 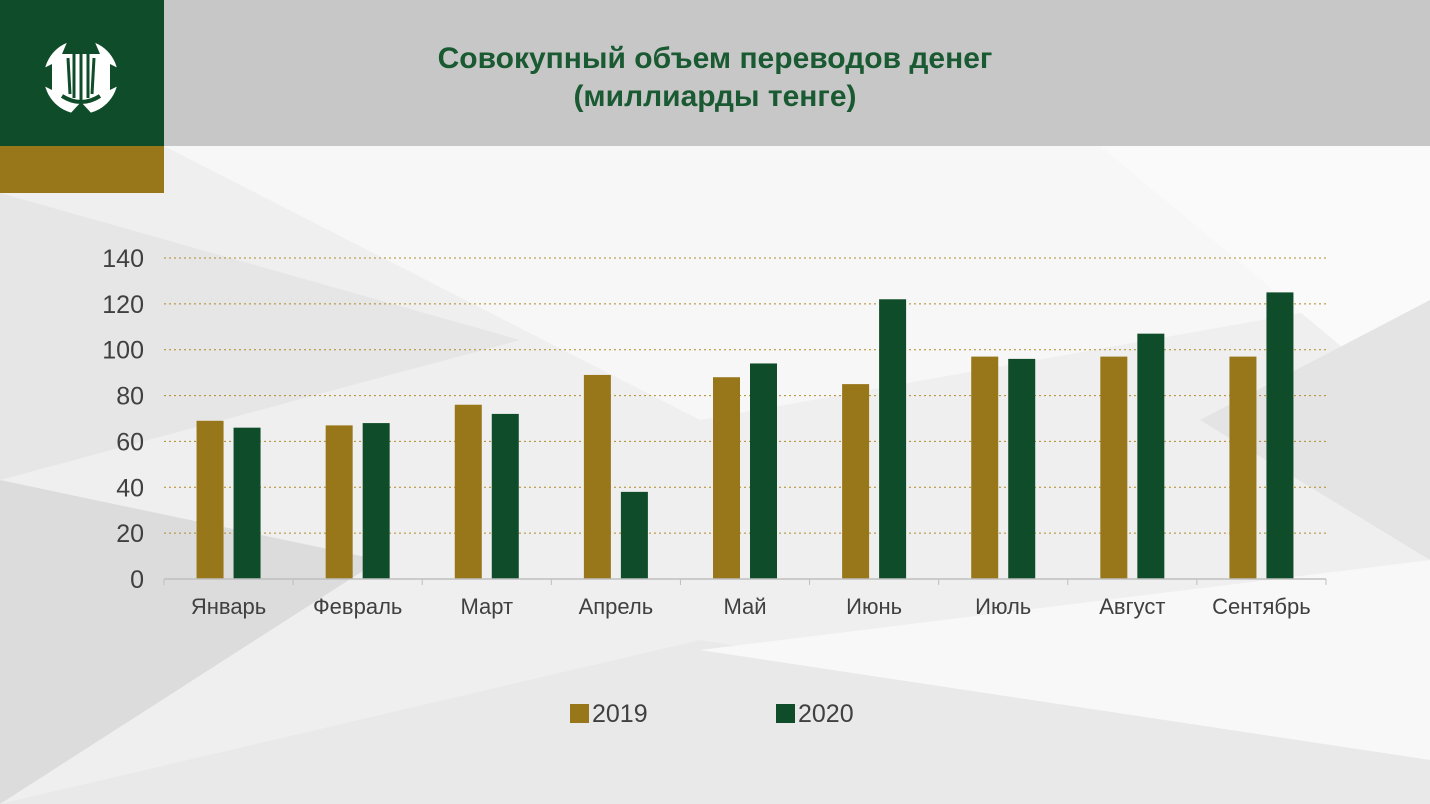 I want to click on logo-panel, so click(x=82, y=73).